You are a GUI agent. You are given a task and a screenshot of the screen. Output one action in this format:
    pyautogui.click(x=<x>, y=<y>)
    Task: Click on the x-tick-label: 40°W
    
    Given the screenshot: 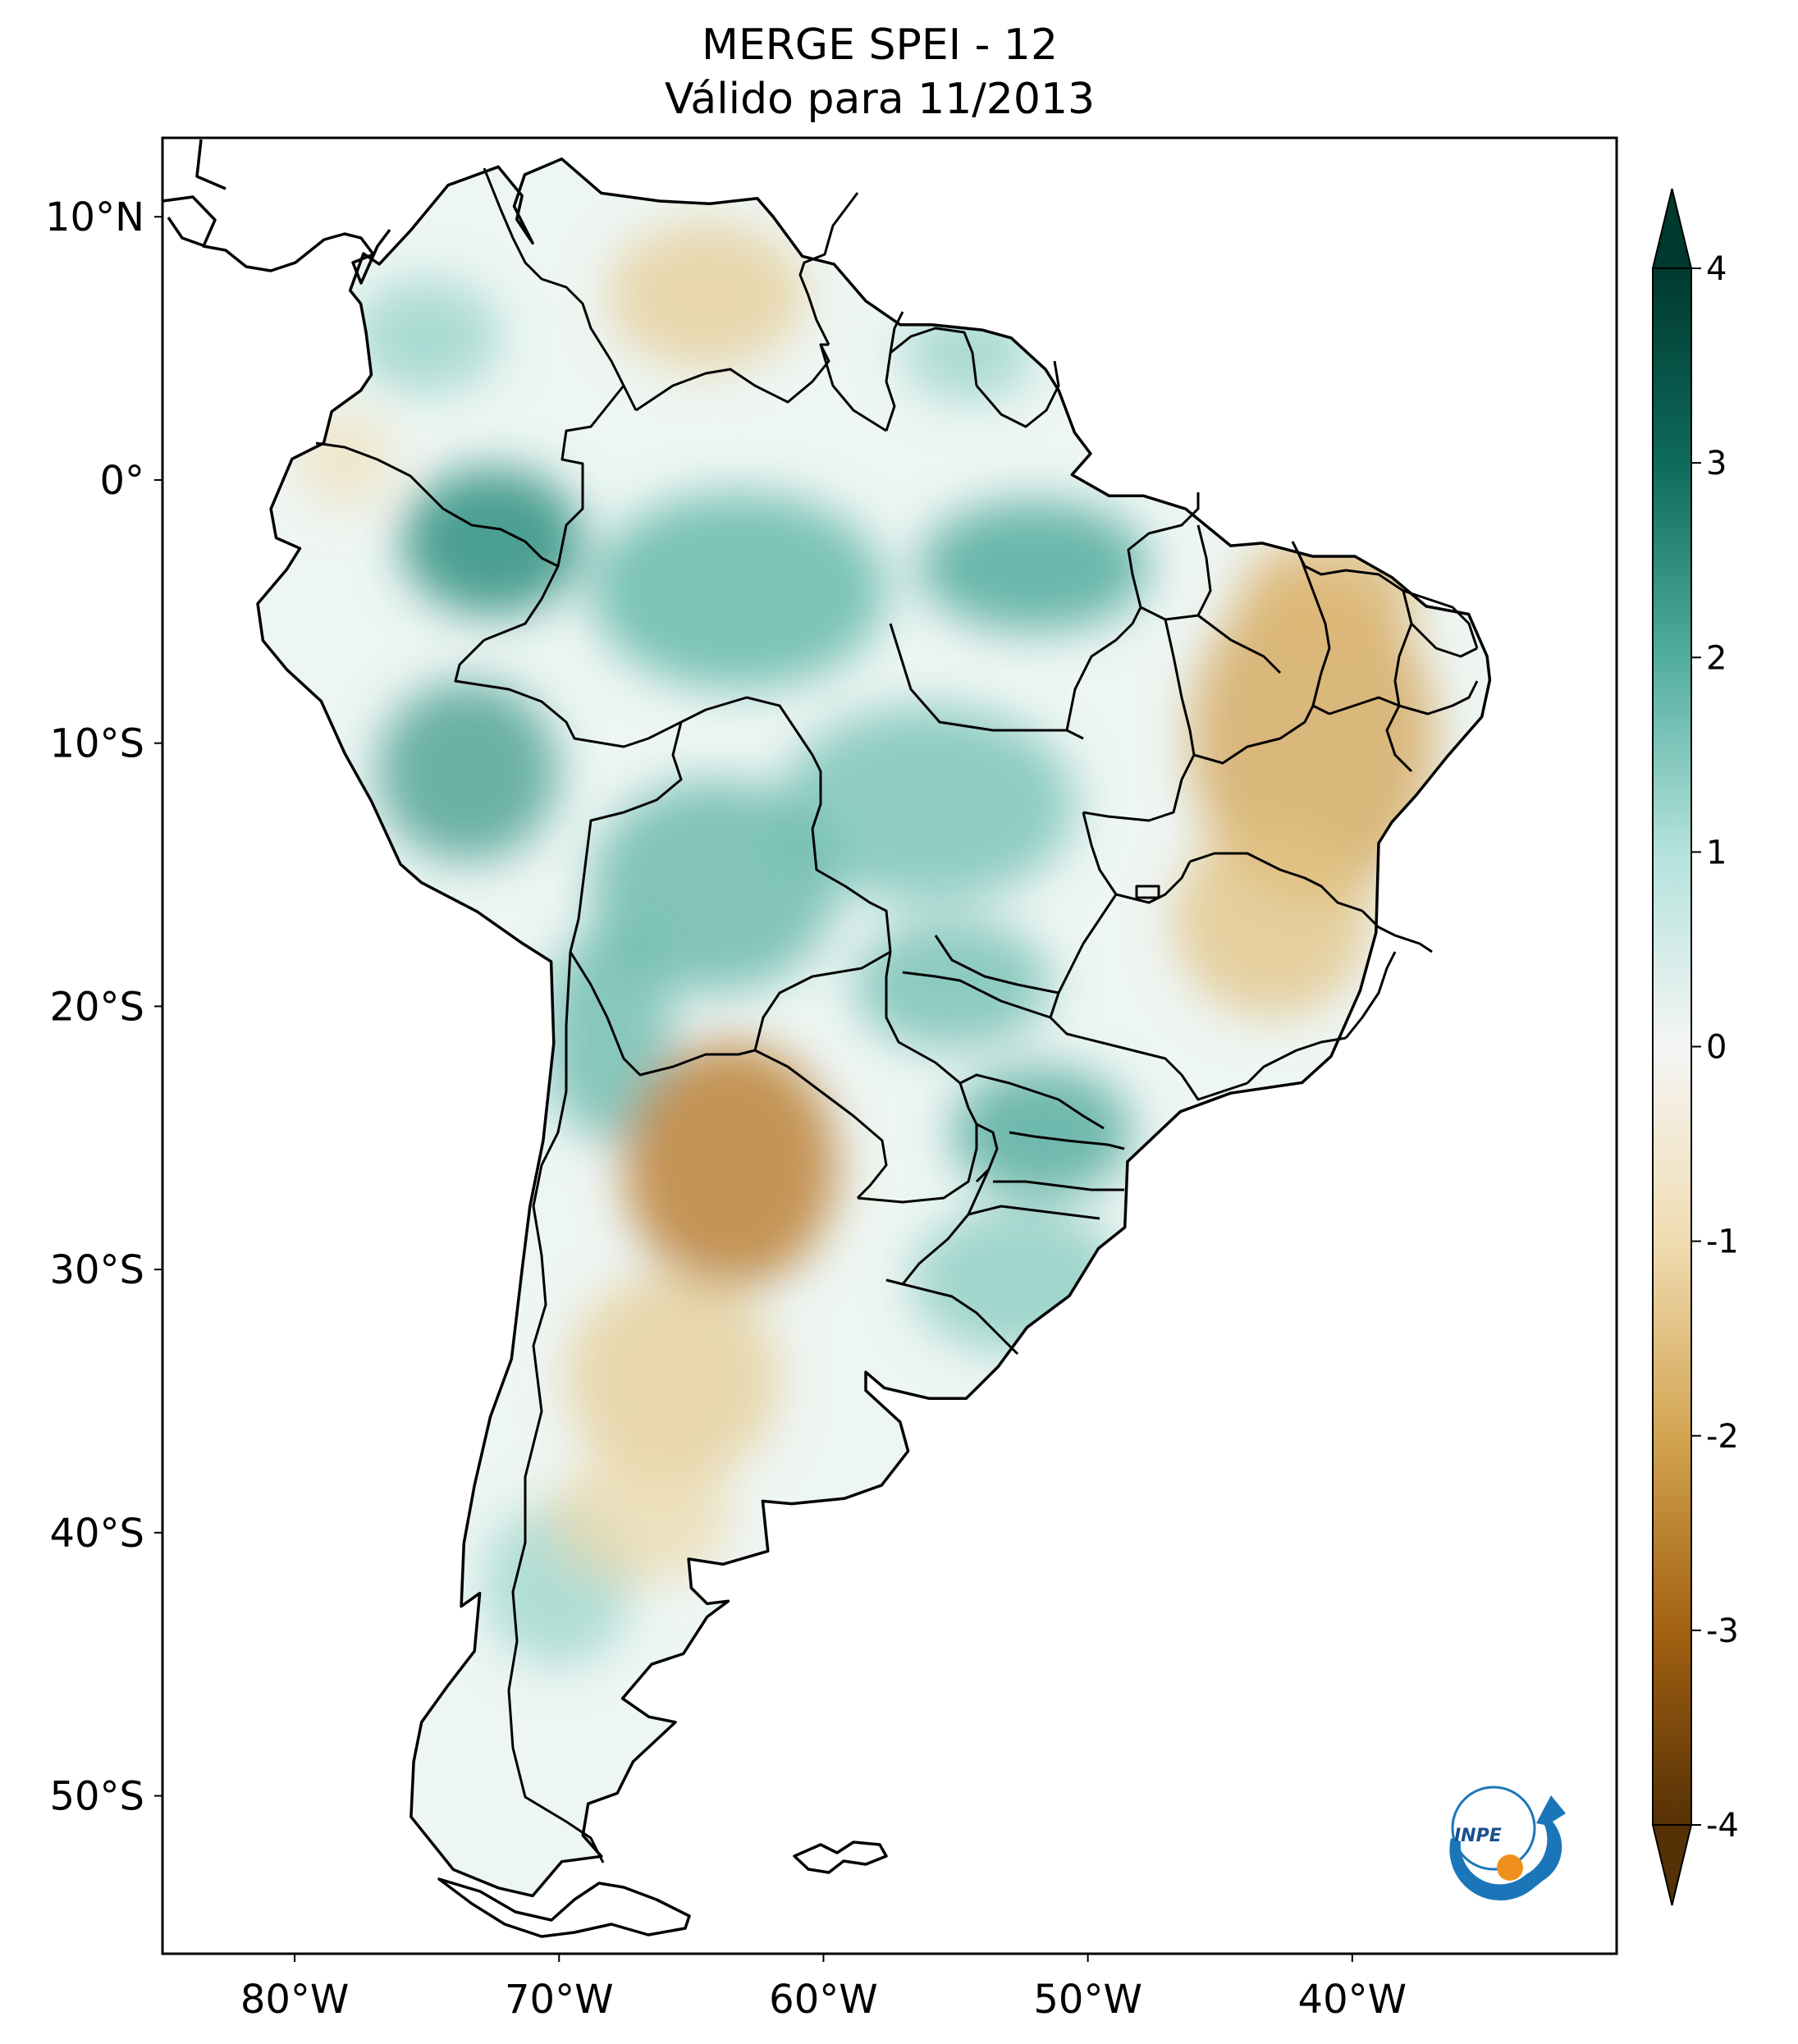 What is the action you would take?
    pyautogui.click(x=1352, y=2000)
    